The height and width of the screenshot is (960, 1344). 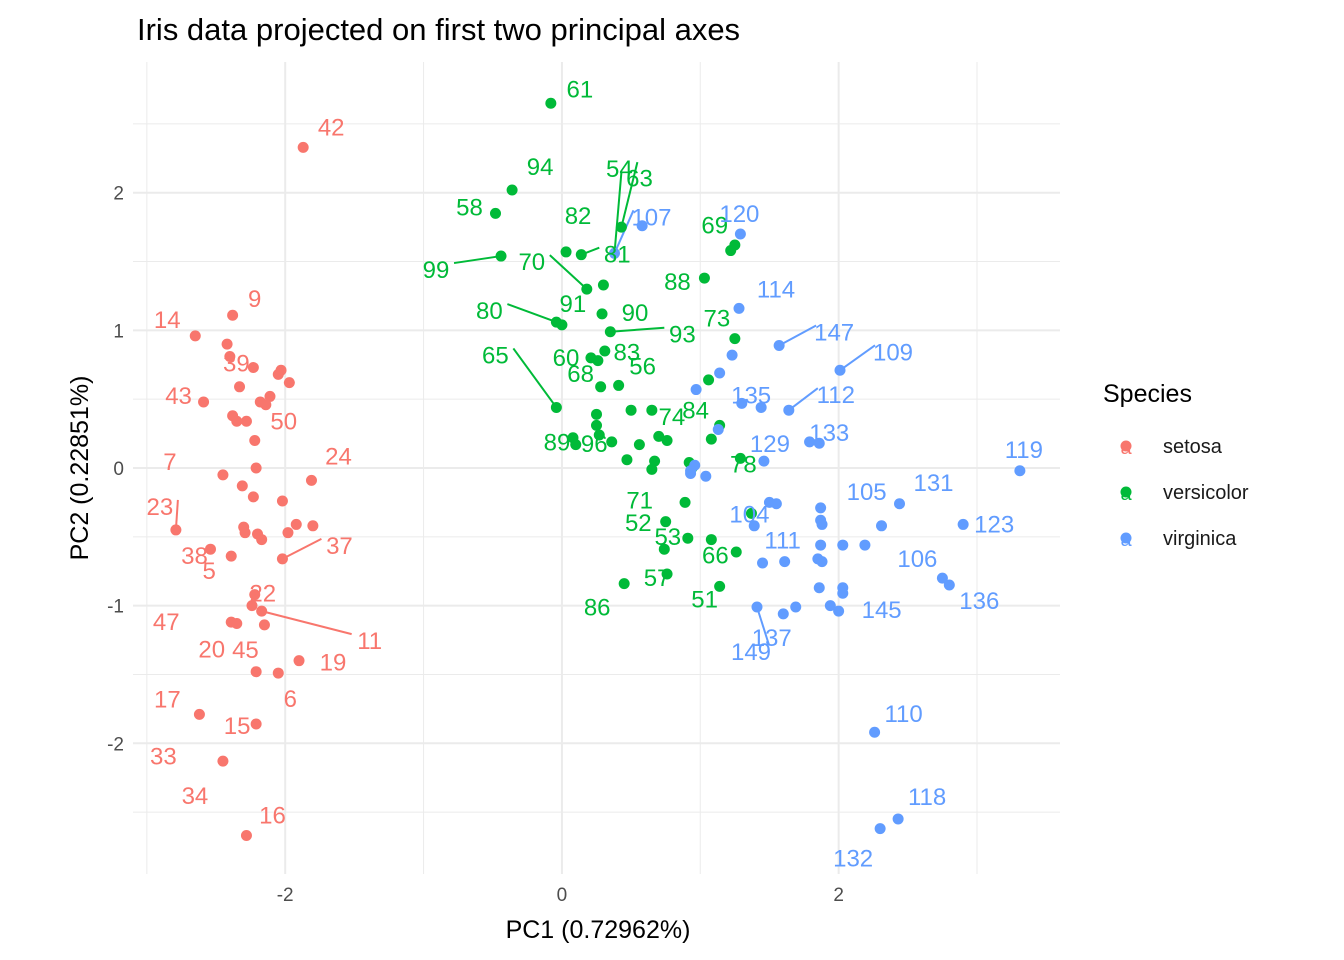 I want to click on point-label: 91, so click(x=573, y=304).